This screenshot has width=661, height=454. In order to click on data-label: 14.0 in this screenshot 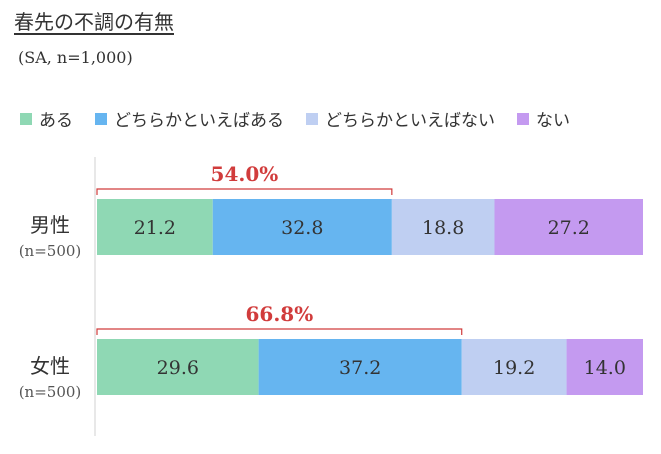, I will do `click(605, 368)`.